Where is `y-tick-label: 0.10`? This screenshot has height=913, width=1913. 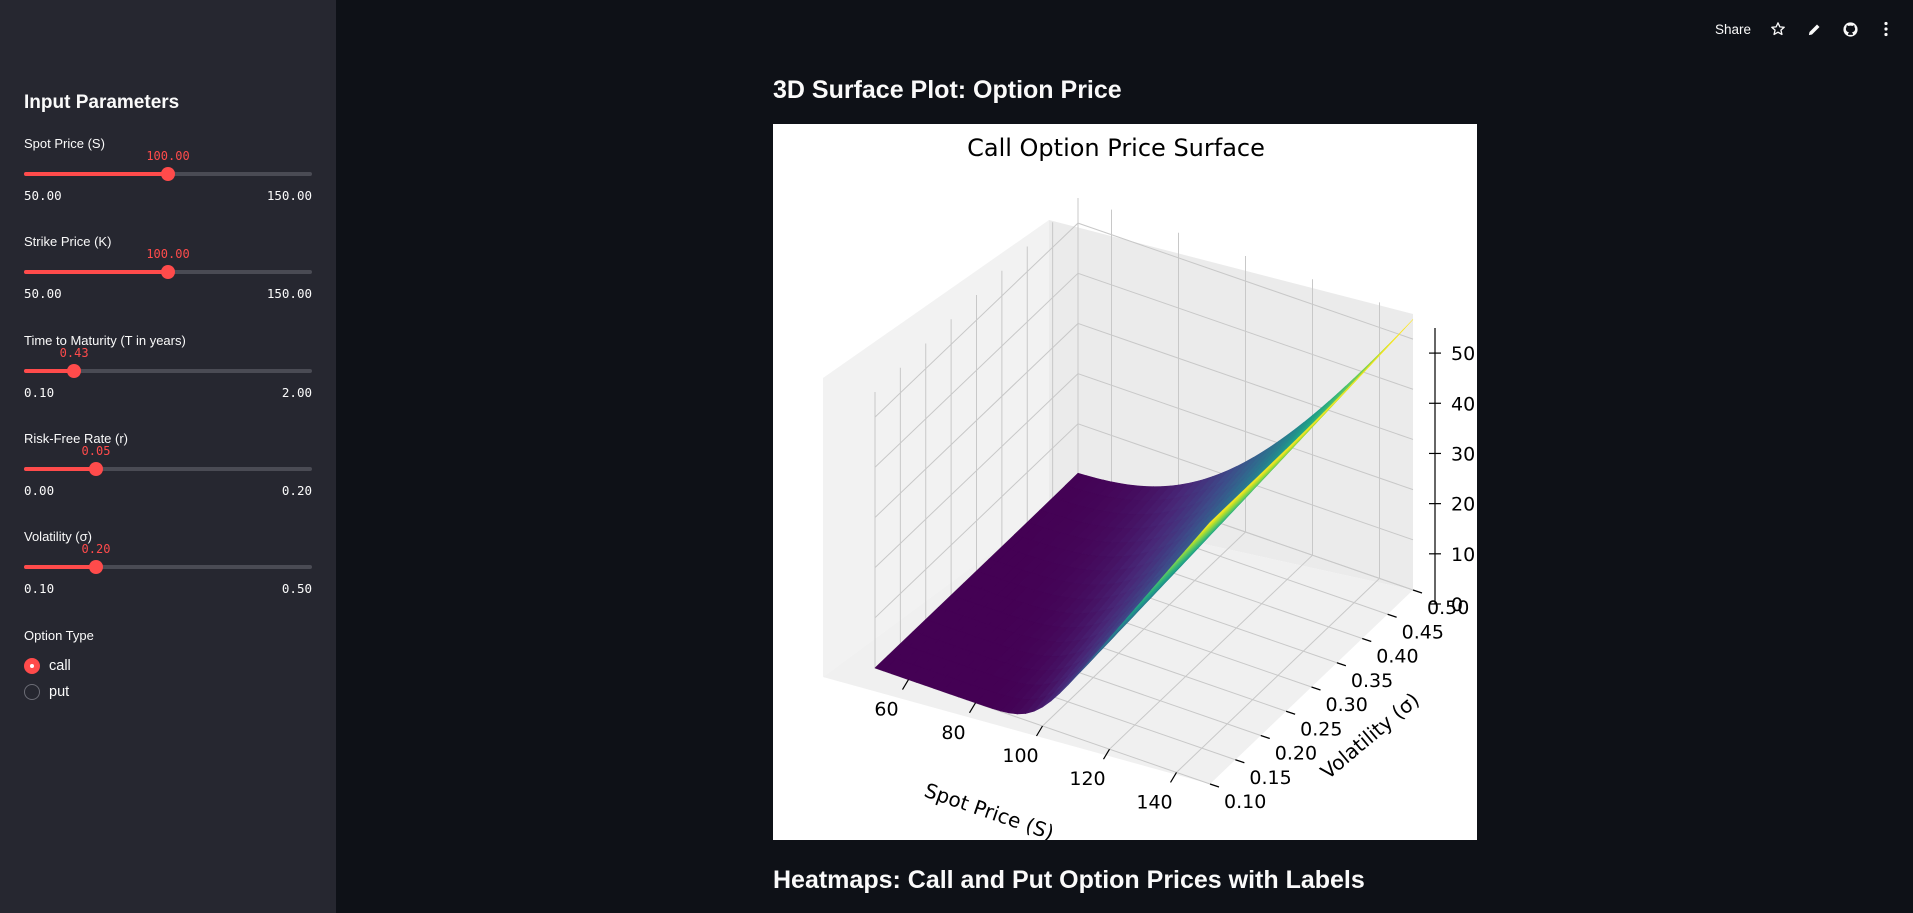 y-tick-label: 0.10 is located at coordinates (1245, 802).